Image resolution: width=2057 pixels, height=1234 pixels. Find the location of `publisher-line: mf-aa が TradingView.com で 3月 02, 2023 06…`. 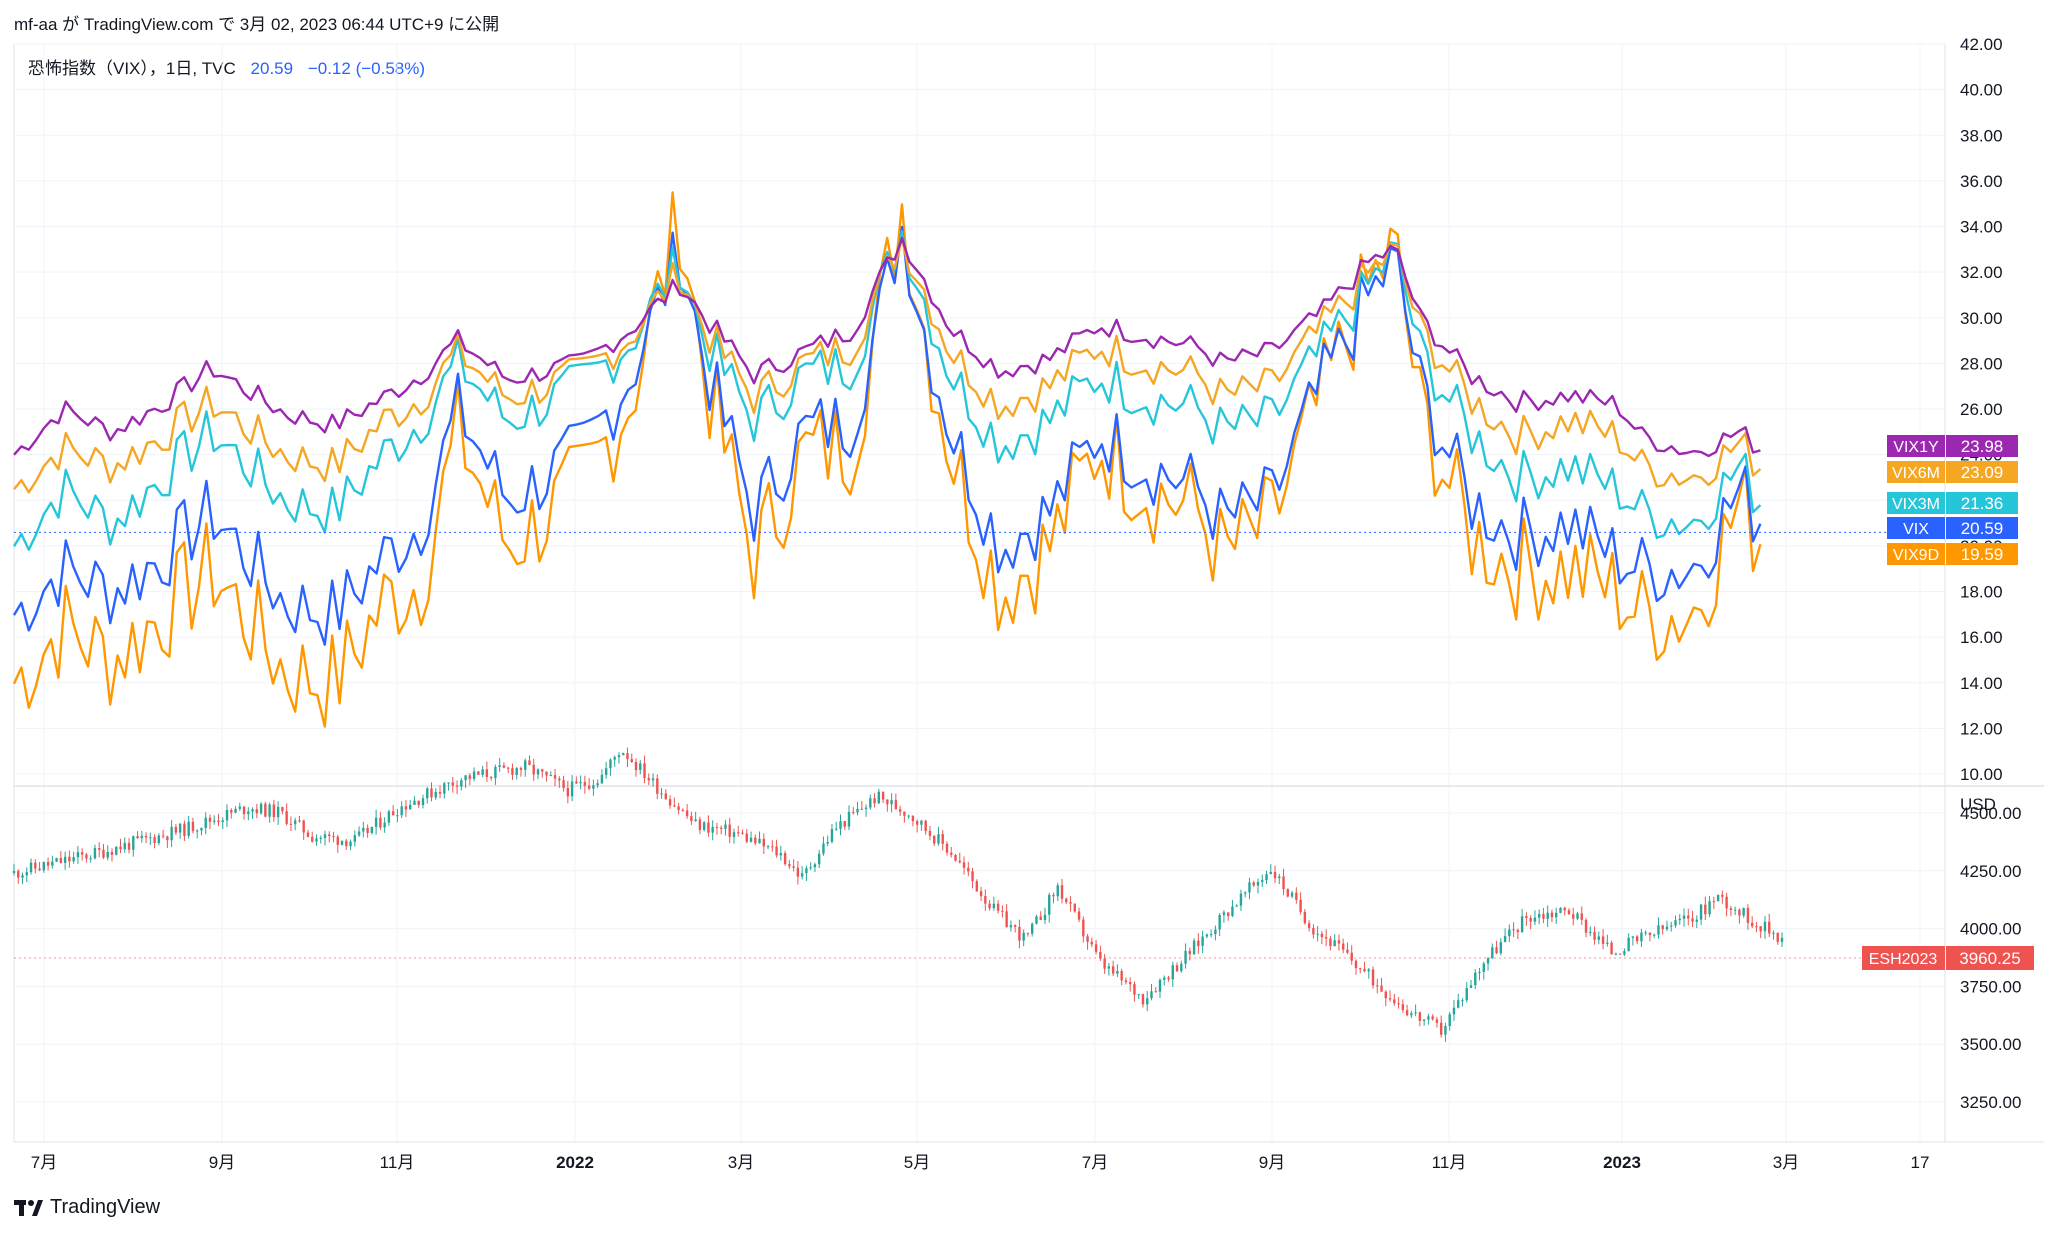

publisher-line: mf-aa が TradingView.com で 3月 02, 2023 06… is located at coordinates (257, 24).